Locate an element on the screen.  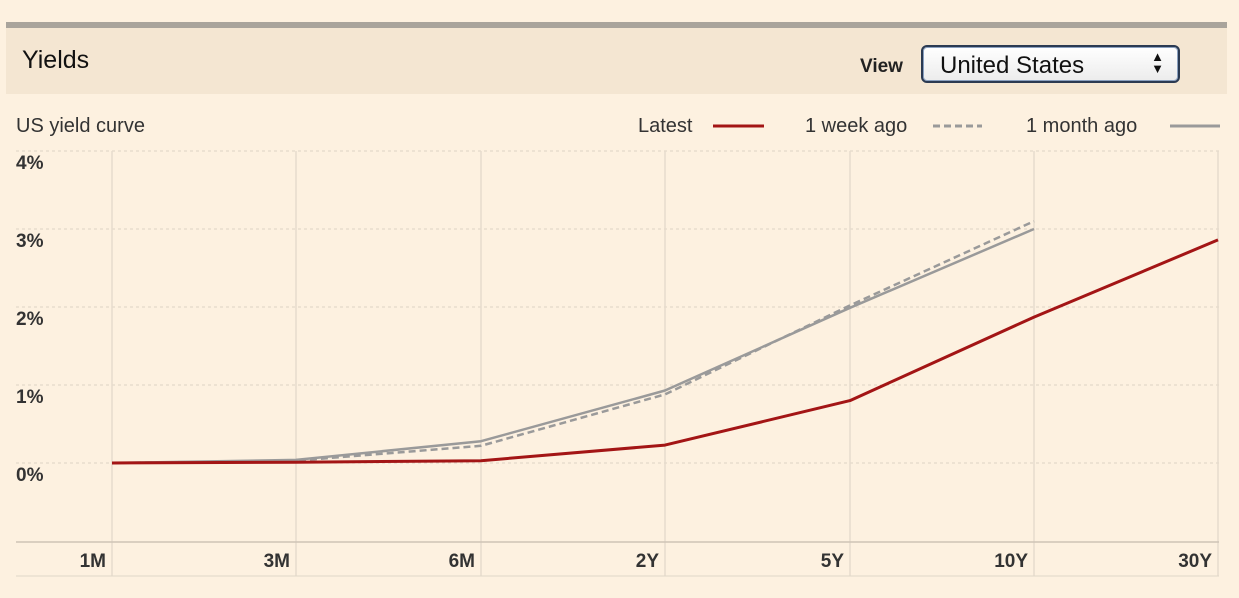
legend-month-ago: 1 month ago is located at coordinates (1081, 126).